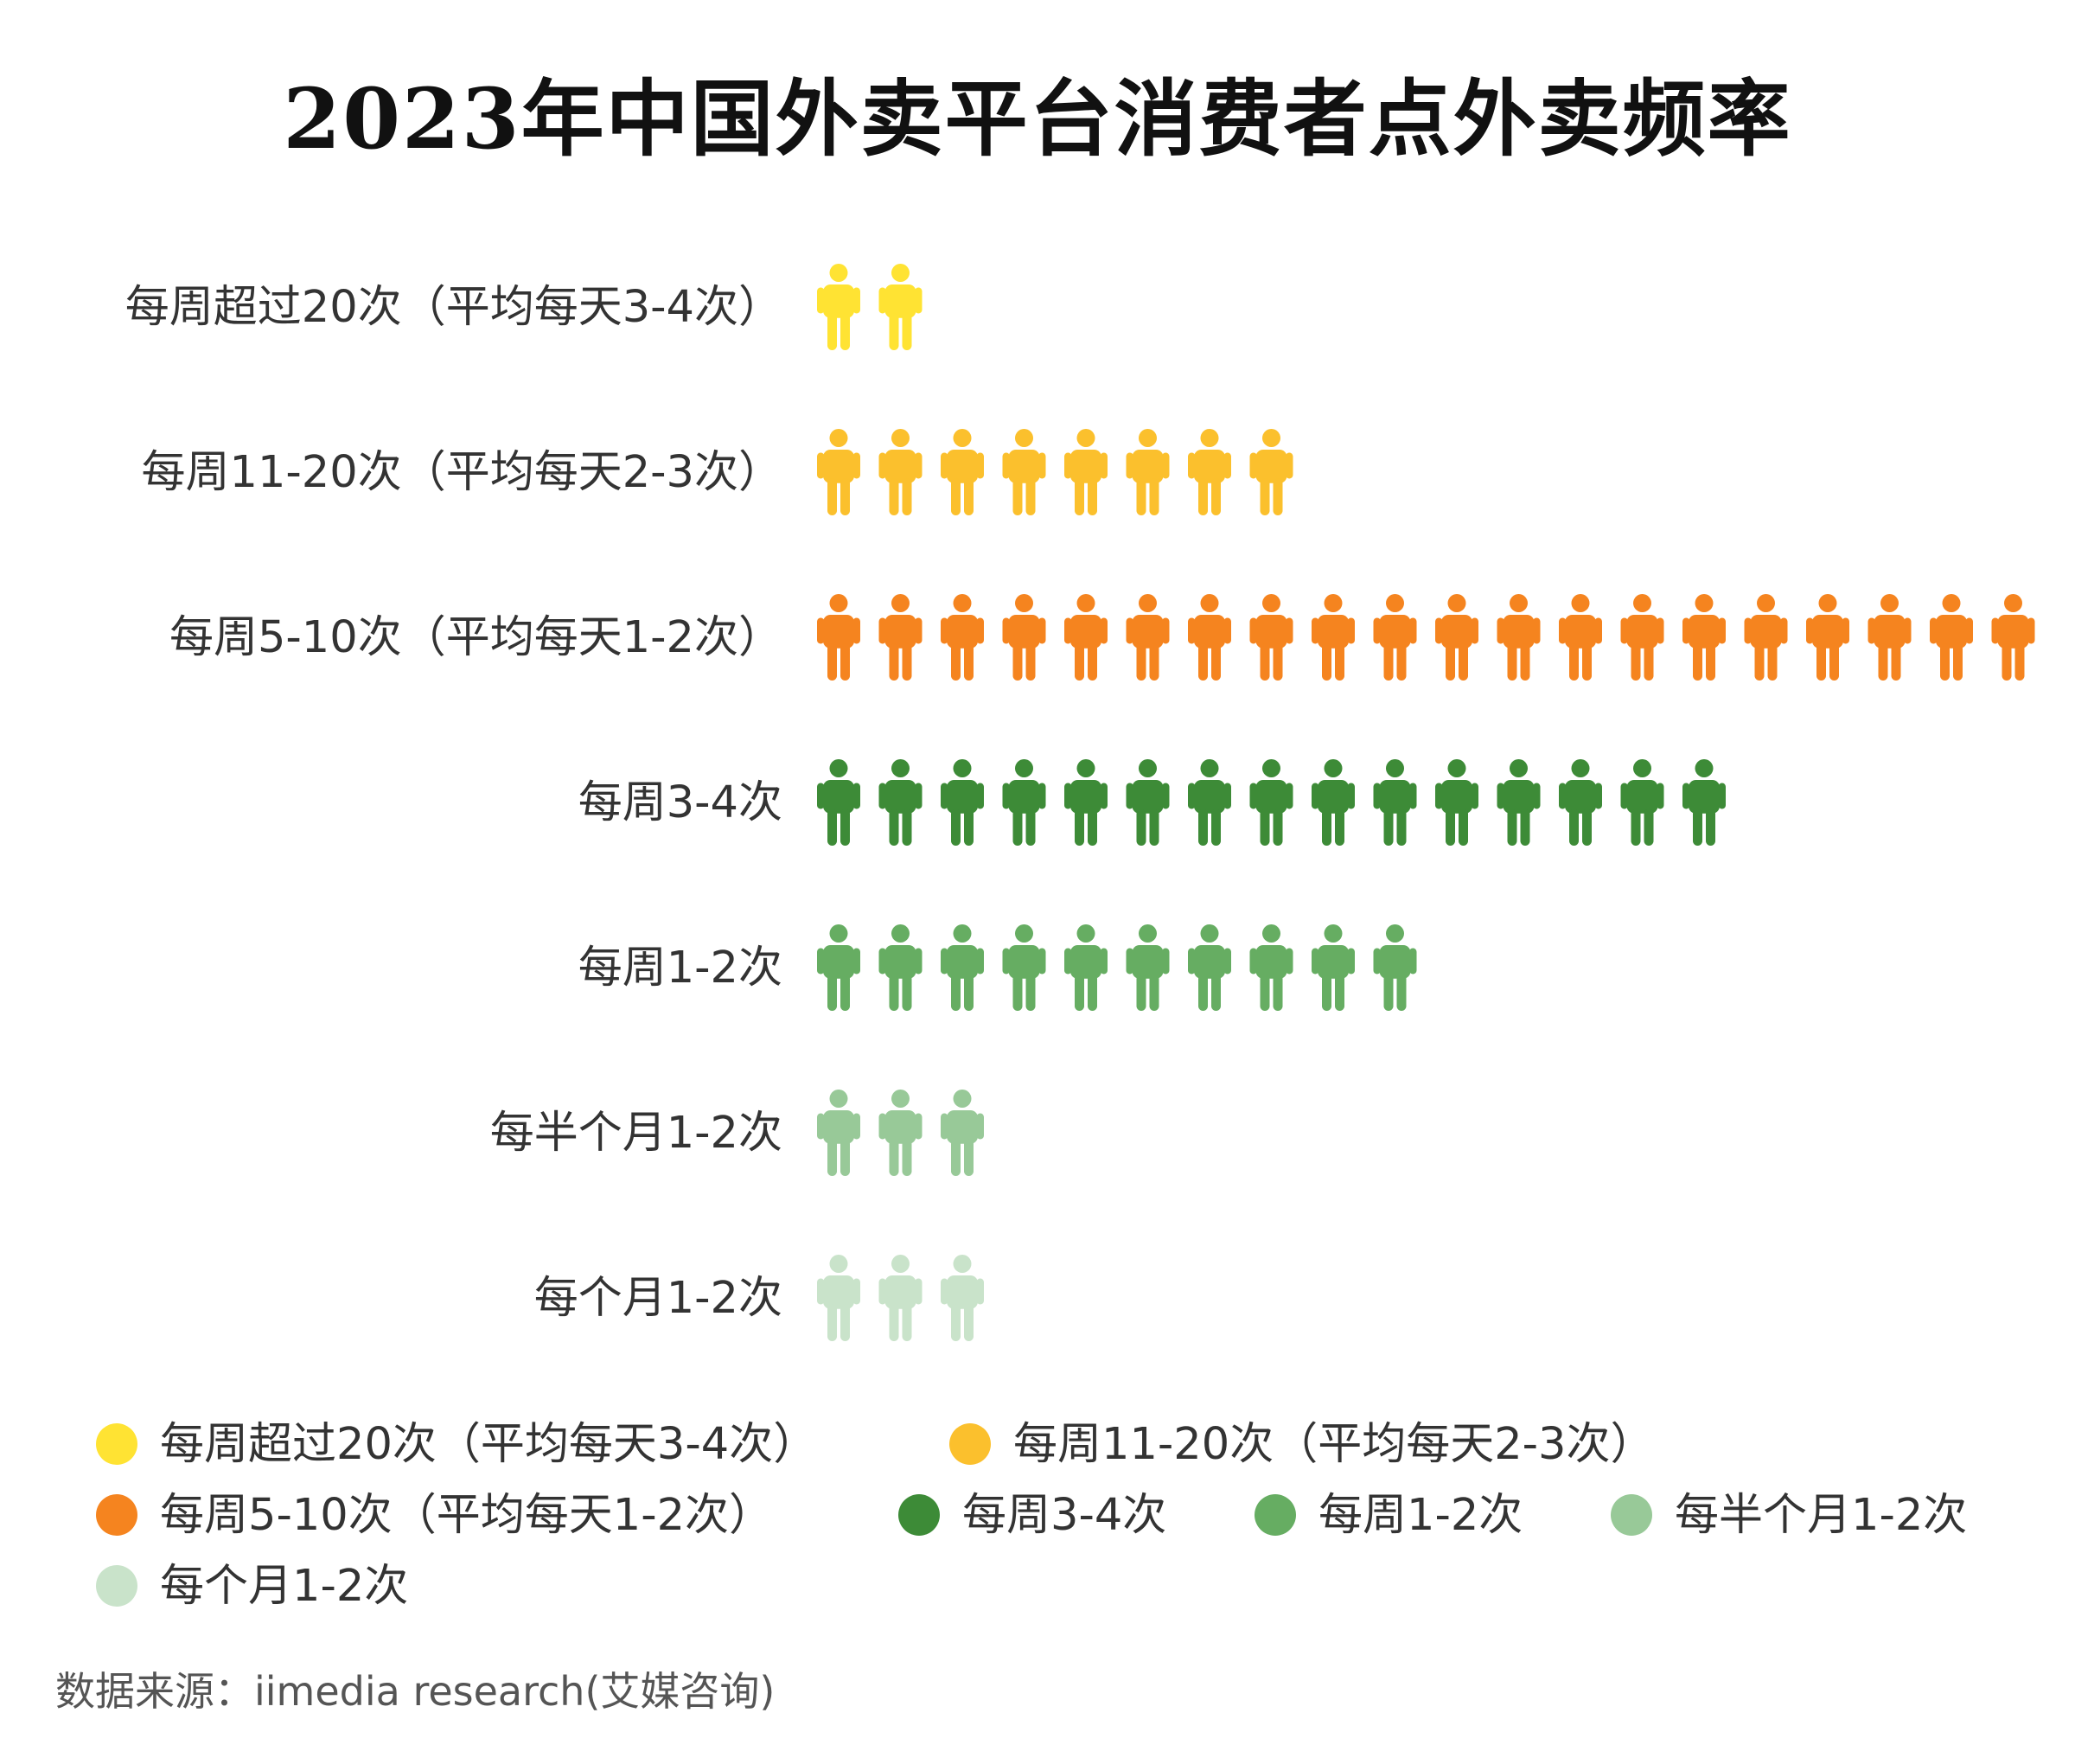  I want to click on legend-item: 每周3-4次, so click(1032, 1515).